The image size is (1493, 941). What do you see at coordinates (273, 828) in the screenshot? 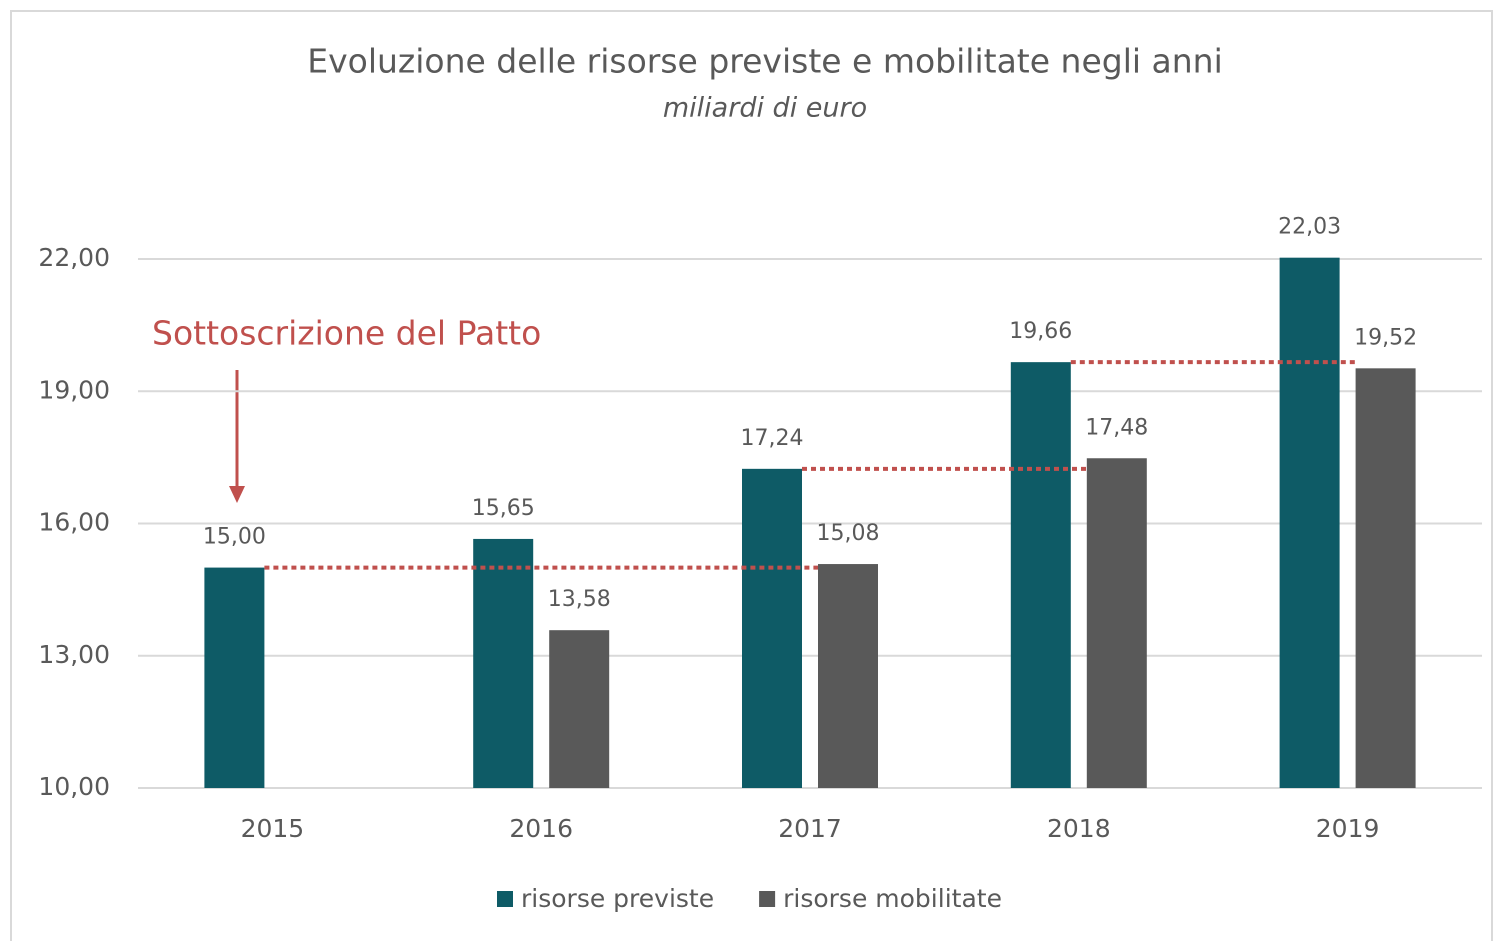
I see `x-tick-label: 2015` at bounding box center [273, 828].